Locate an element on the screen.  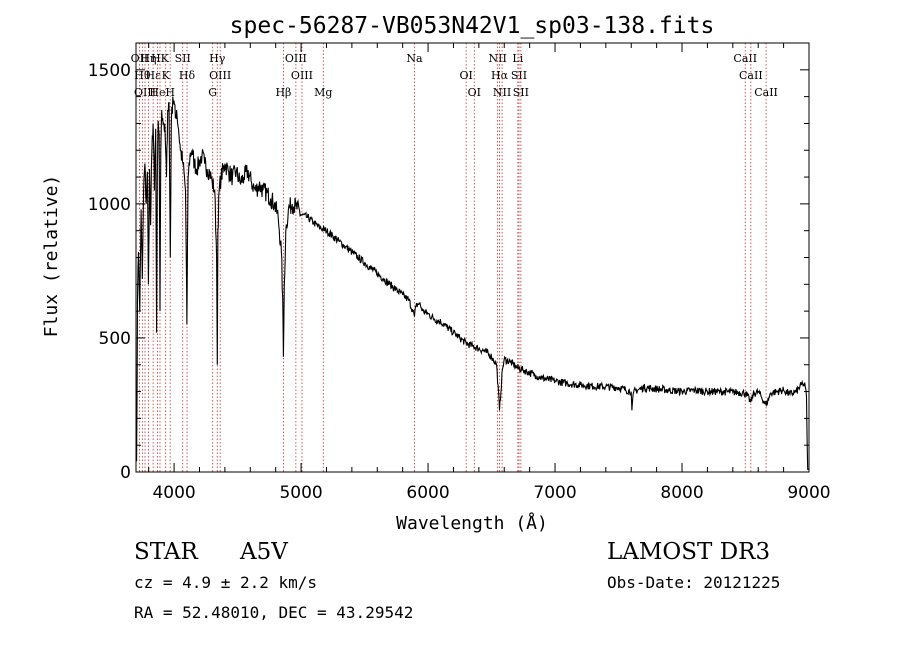
line-marker-label: Hη is located at coordinates (148, 58).